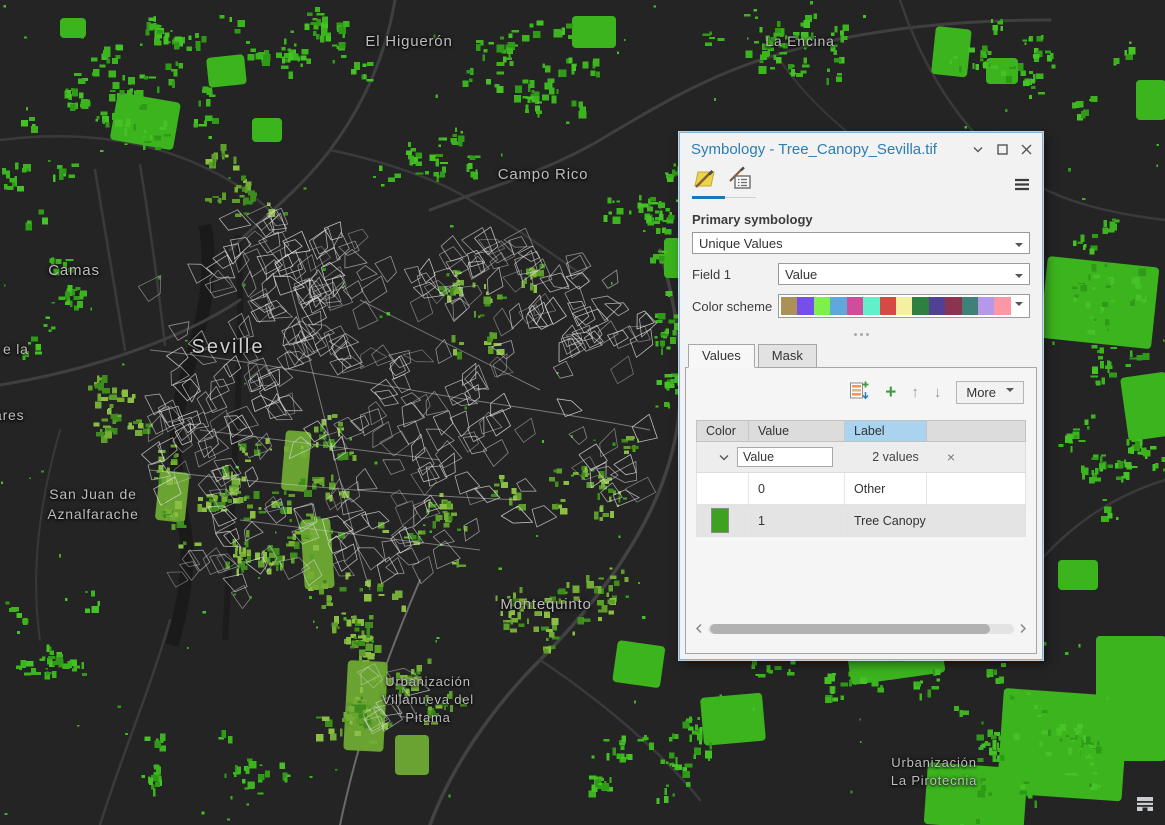 This screenshot has height=825, width=1165. I want to click on remove-group-icon: ×, so click(950, 457).